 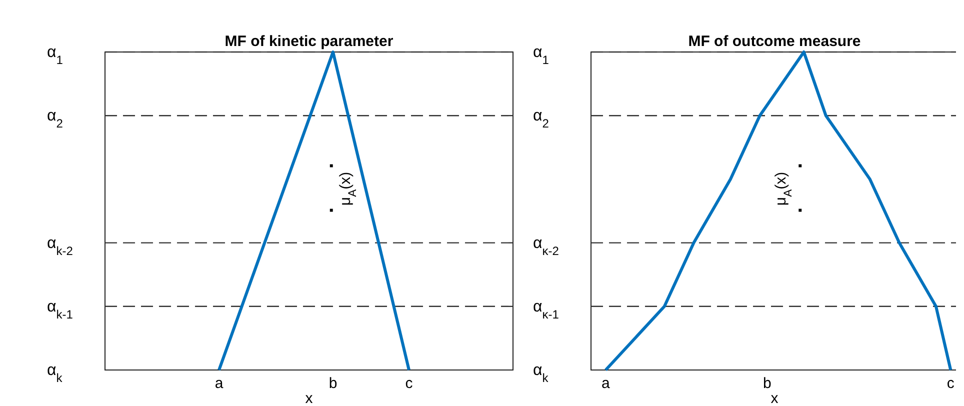 What do you see at coordinates (546, 310) in the screenshot?
I see `ref-line-label: α$_{κ-1}$` at bounding box center [546, 310].